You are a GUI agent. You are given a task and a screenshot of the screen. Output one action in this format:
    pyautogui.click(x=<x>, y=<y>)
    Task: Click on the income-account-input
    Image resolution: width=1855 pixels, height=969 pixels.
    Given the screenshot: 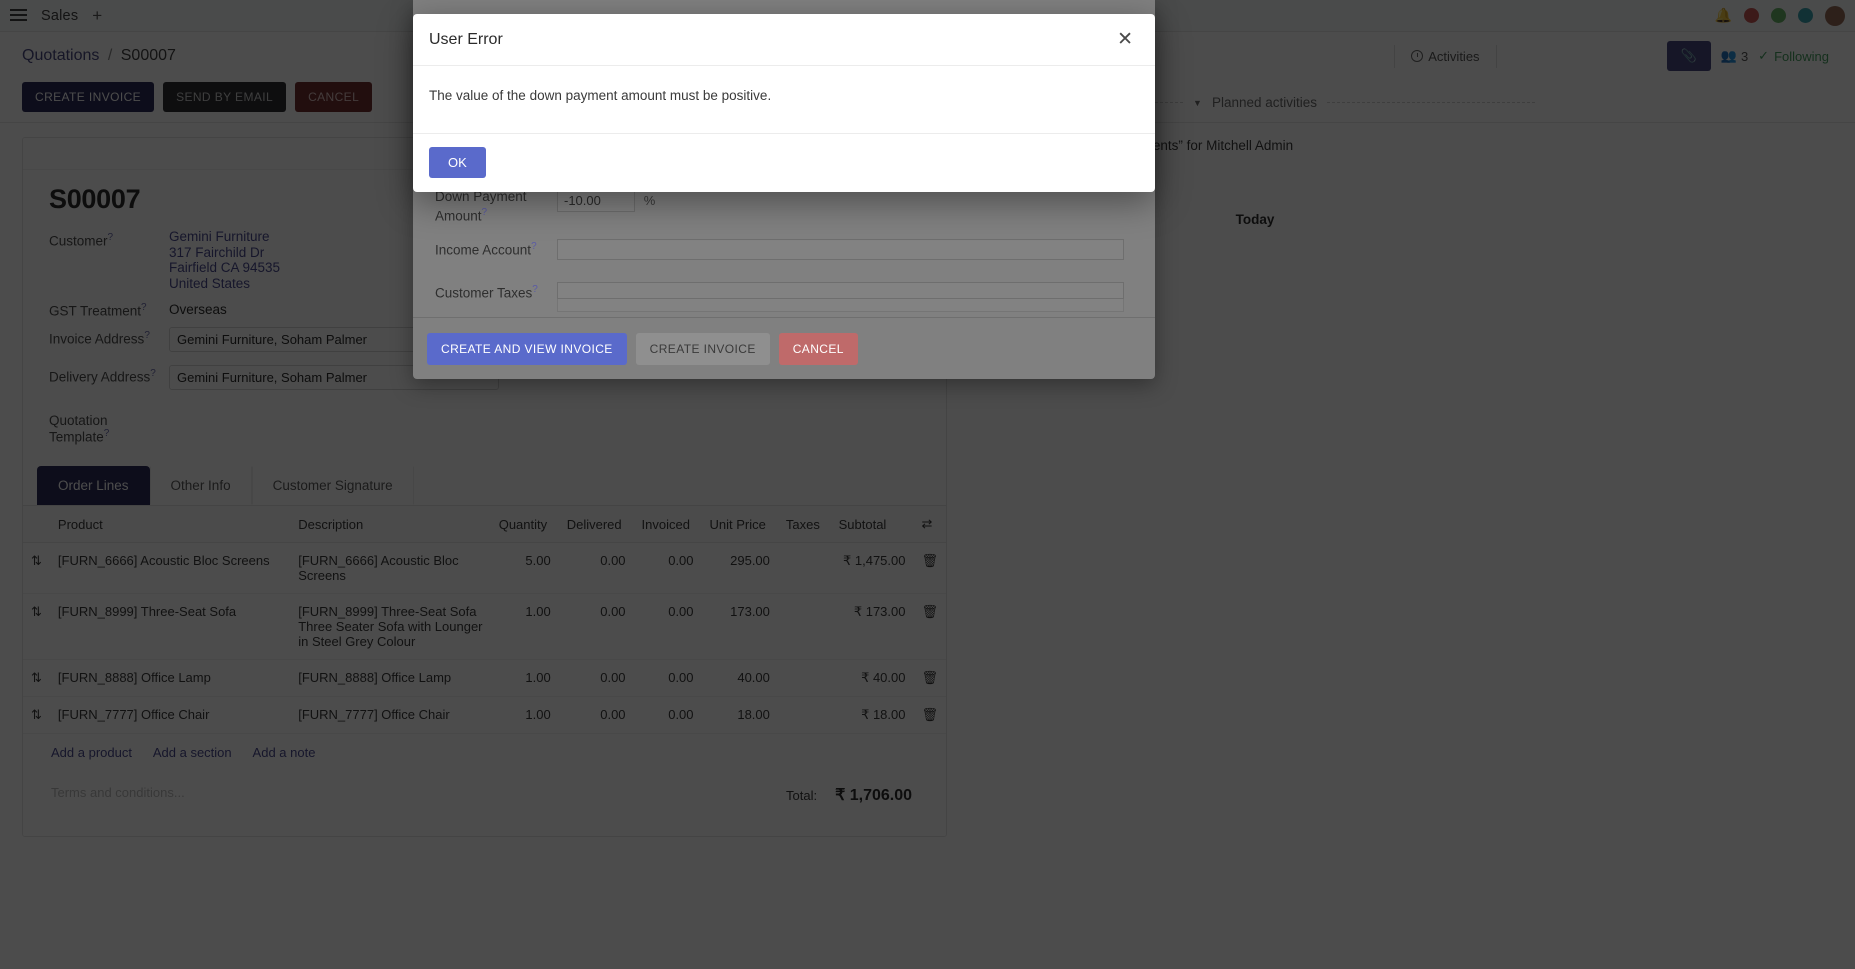 What is the action you would take?
    pyautogui.click(x=840, y=249)
    